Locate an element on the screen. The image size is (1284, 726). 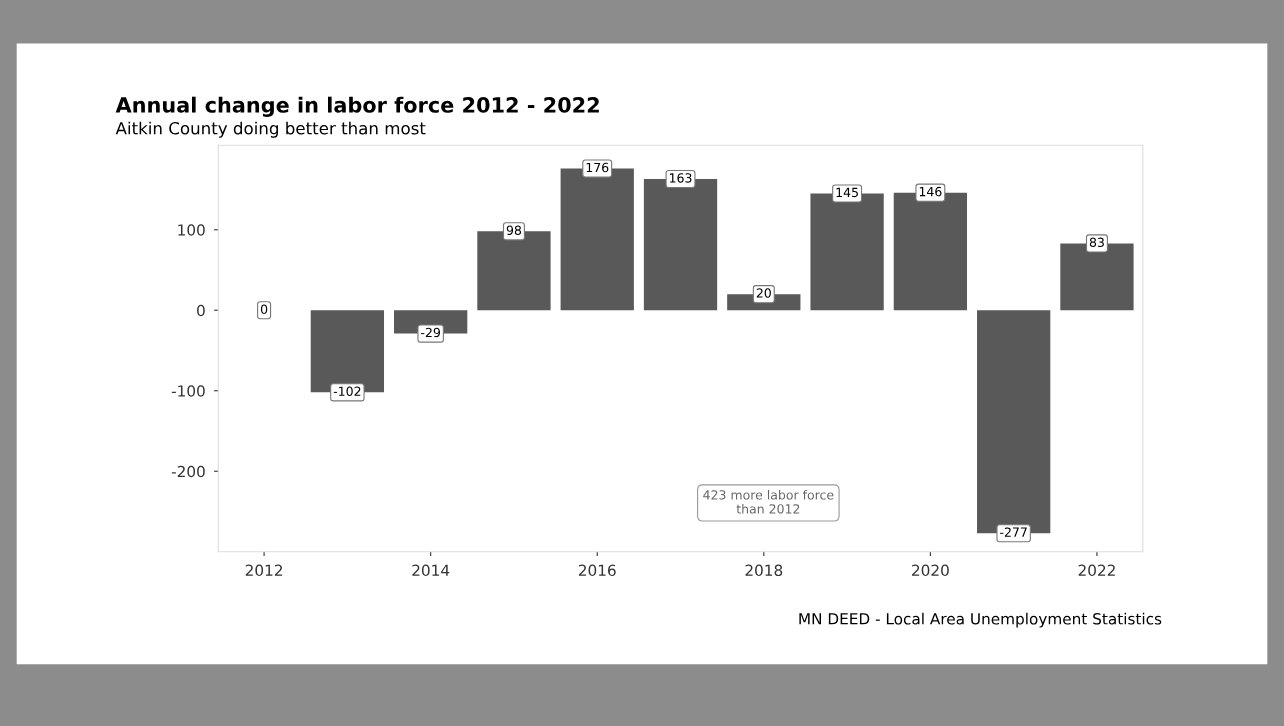
data-label: 83 is located at coordinates (1096, 242).